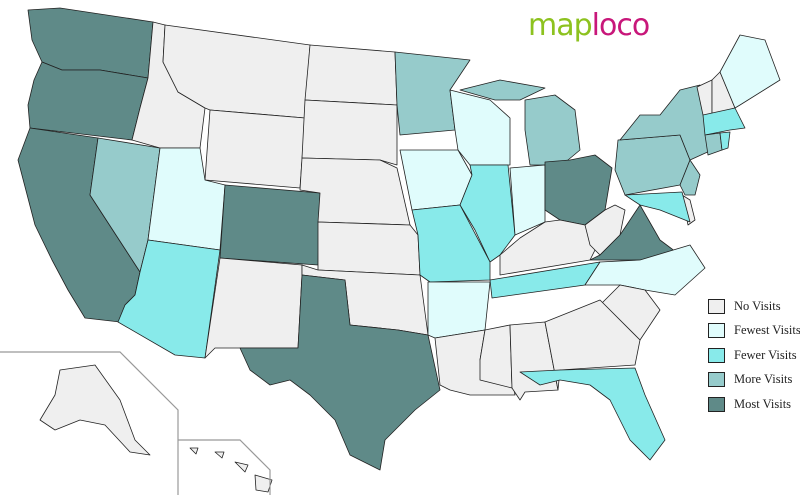 The width and height of the screenshot is (800, 495). What do you see at coordinates (255, 149) in the screenshot?
I see `state-wy` at bounding box center [255, 149].